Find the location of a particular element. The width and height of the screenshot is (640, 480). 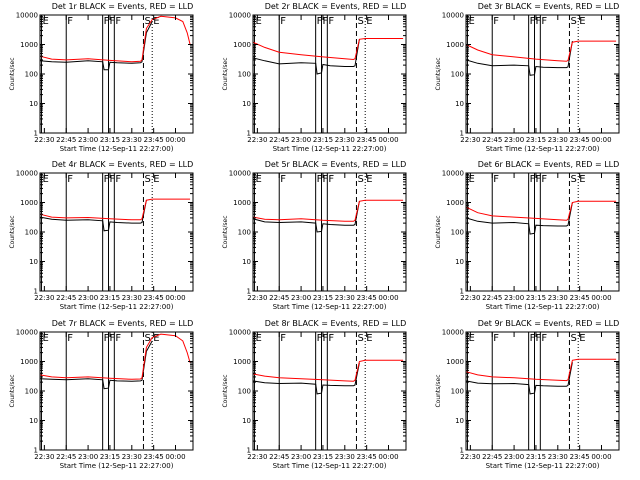

y-tick-label: 10000 is located at coordinates (27, 16).